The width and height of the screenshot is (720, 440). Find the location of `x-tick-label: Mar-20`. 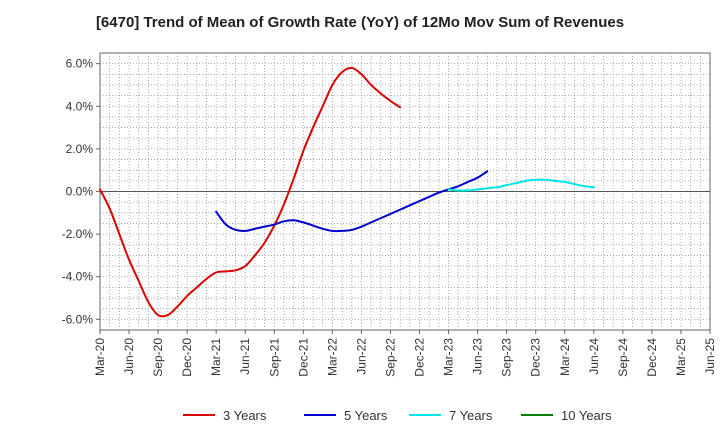

x-tick-label: Mar-20 is located at coordinates (100, 357).